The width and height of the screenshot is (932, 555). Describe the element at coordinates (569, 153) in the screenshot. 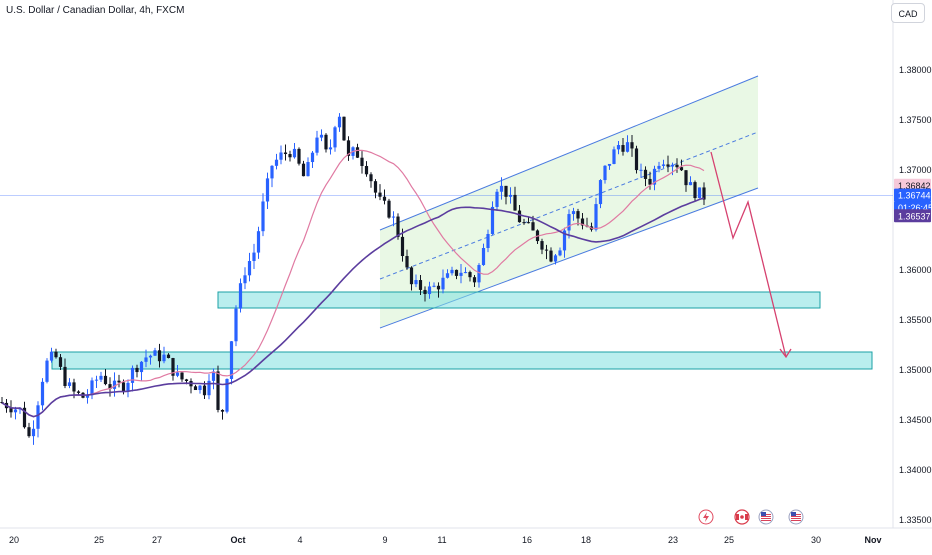

I see `channel-upper-line` at that location.